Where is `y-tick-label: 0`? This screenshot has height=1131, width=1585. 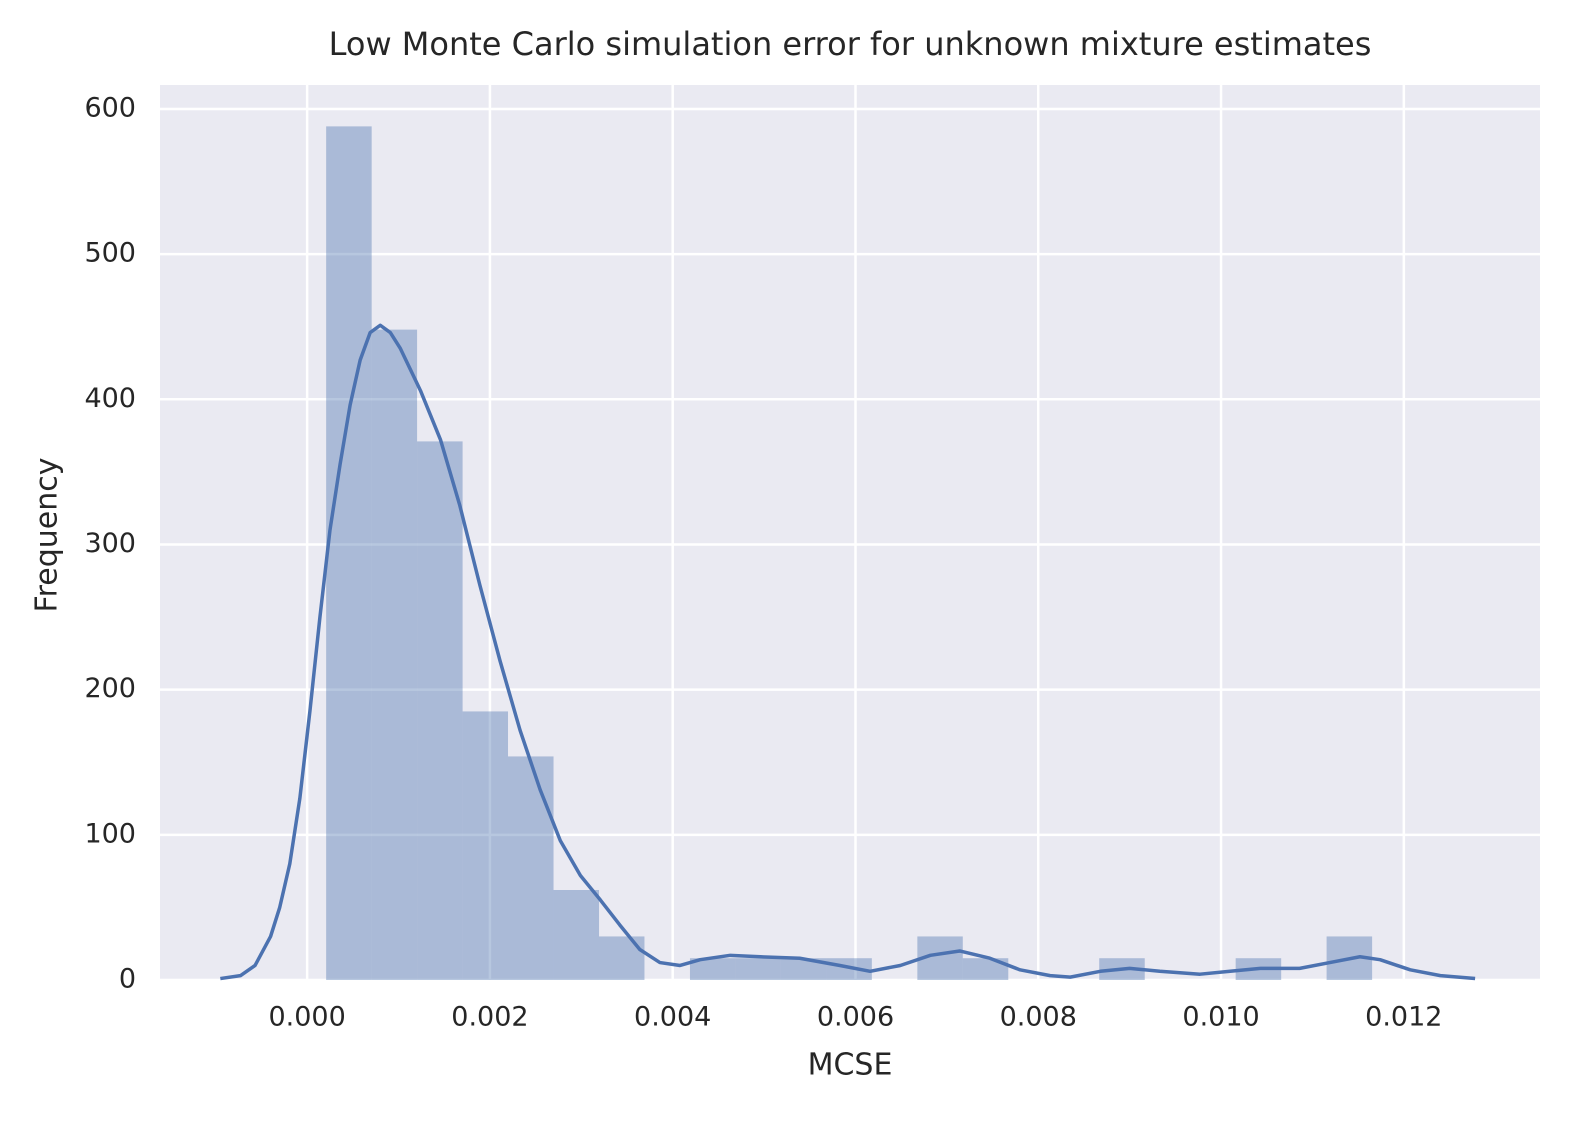 y-tick-label: 0 is located at coordinates (127, 979).